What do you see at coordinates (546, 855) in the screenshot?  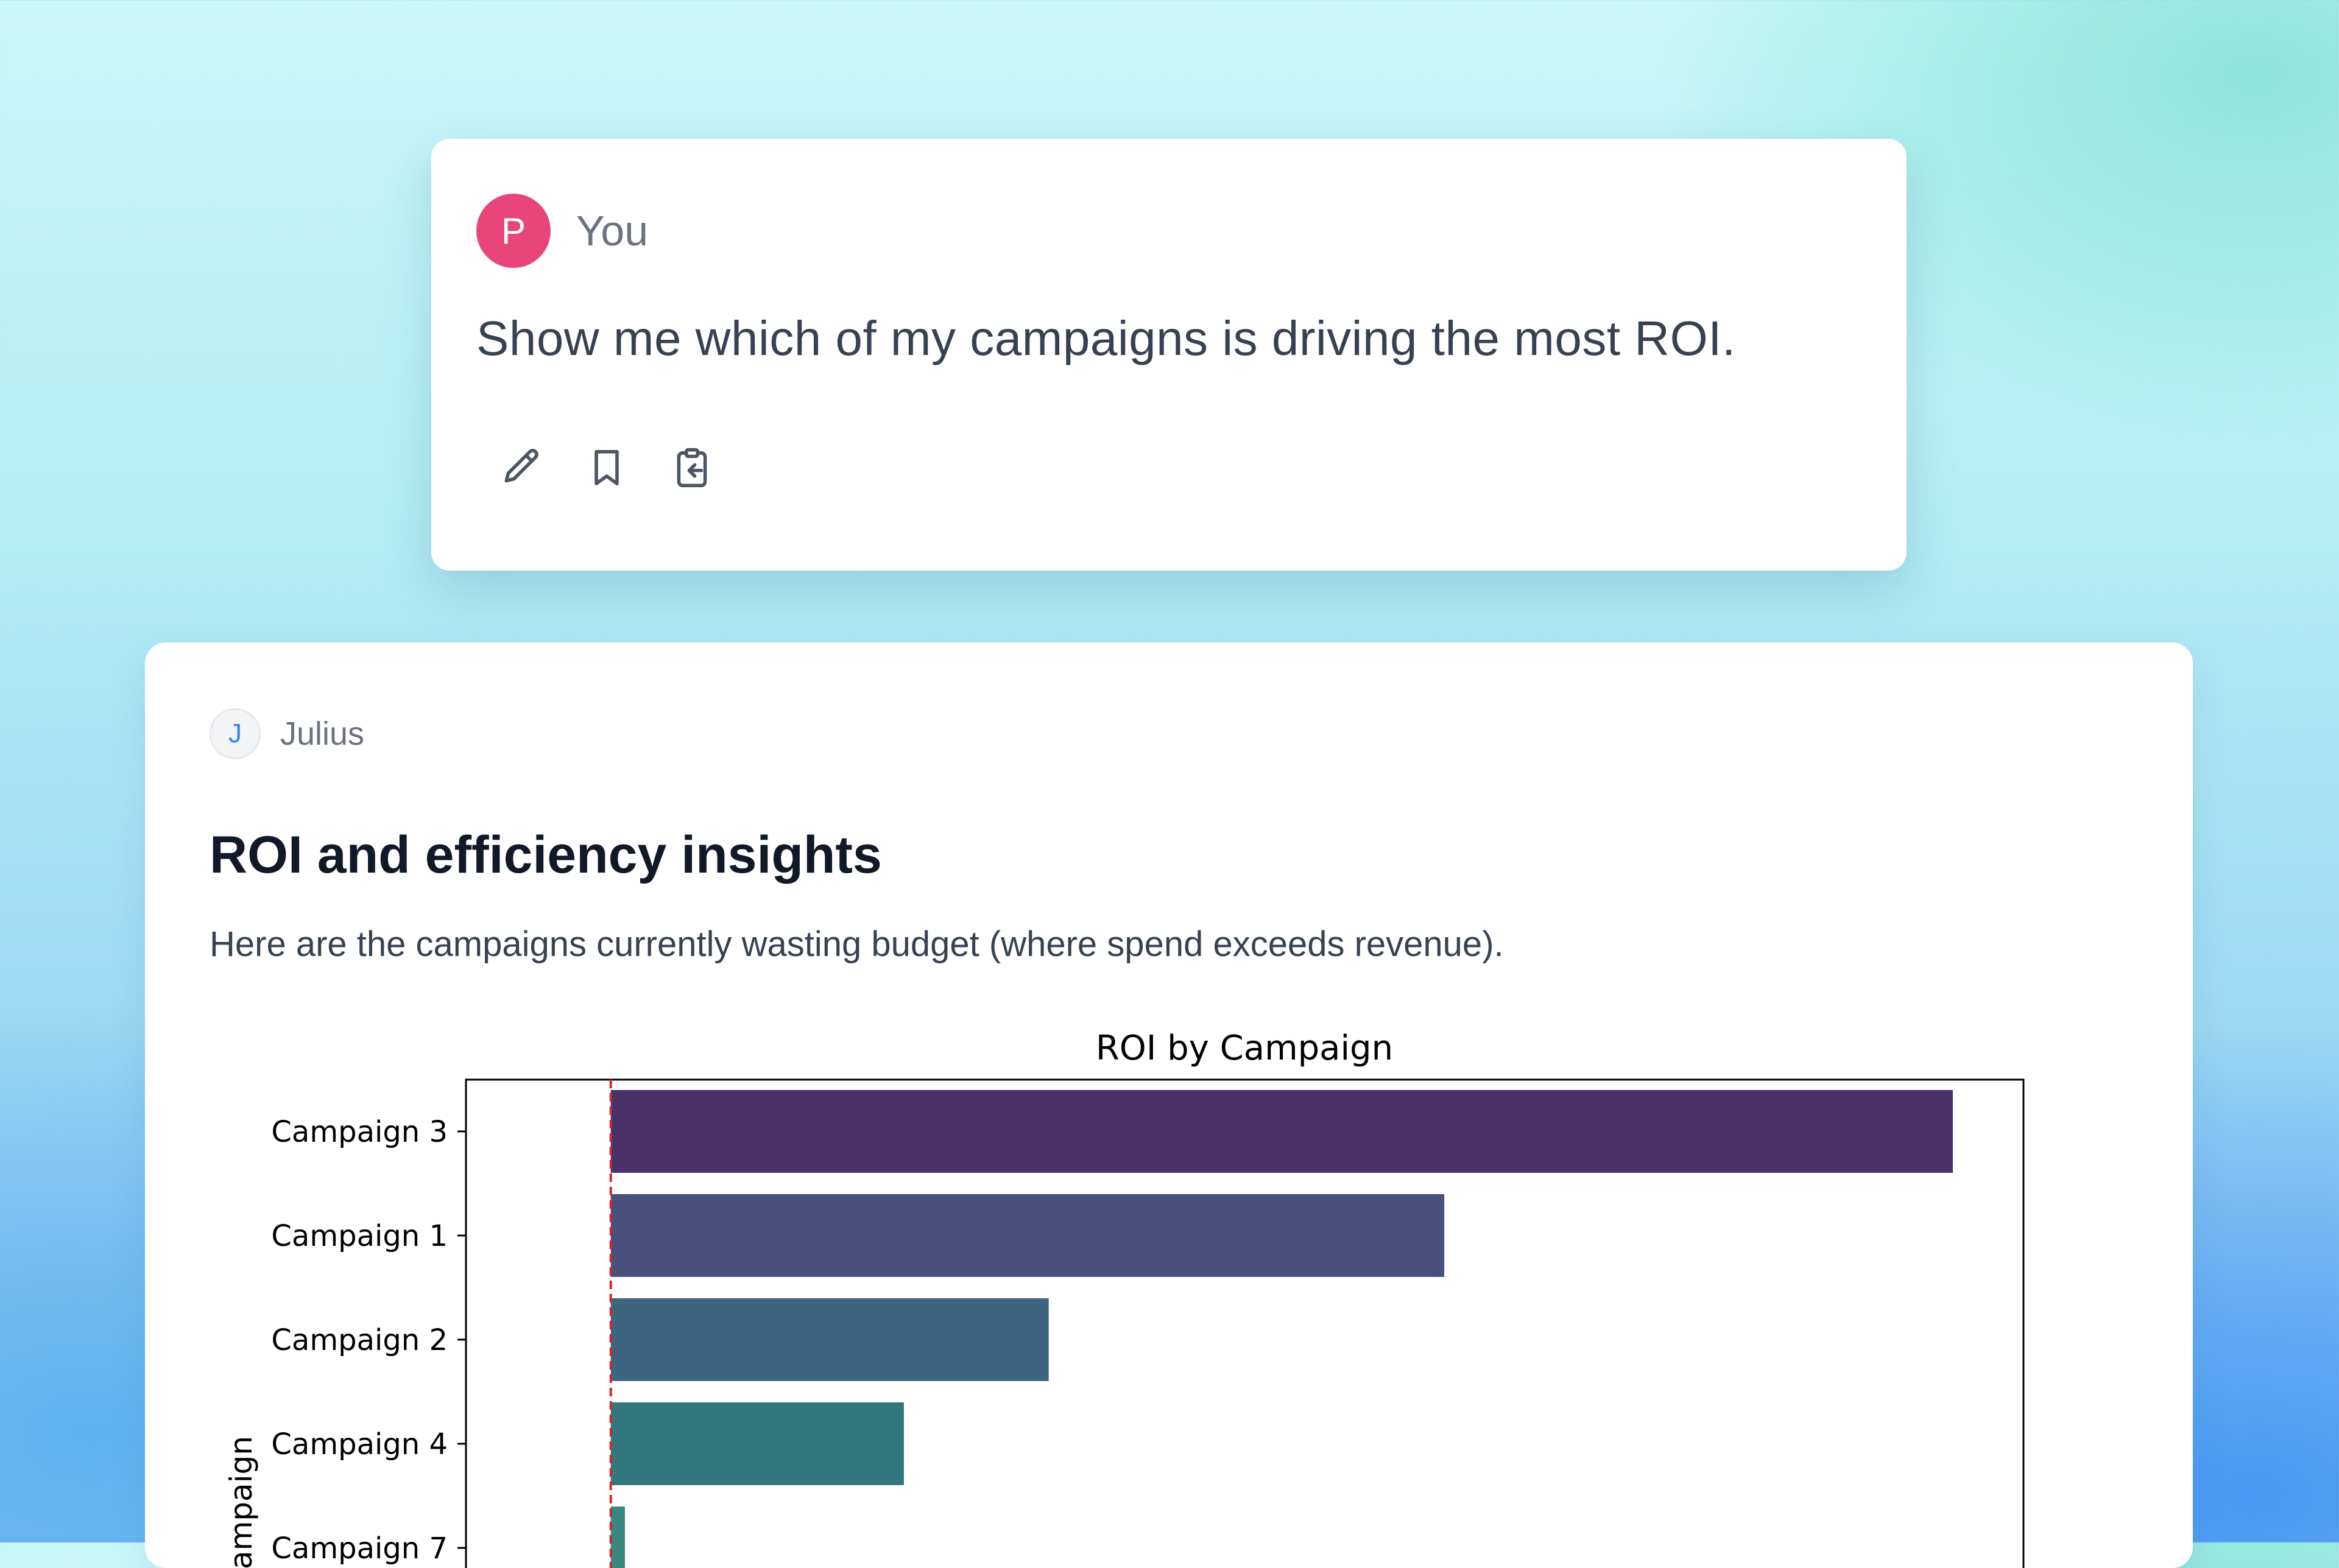 I see `insights-title: ROI and efficiency insights` at bounding box center [546, 855].